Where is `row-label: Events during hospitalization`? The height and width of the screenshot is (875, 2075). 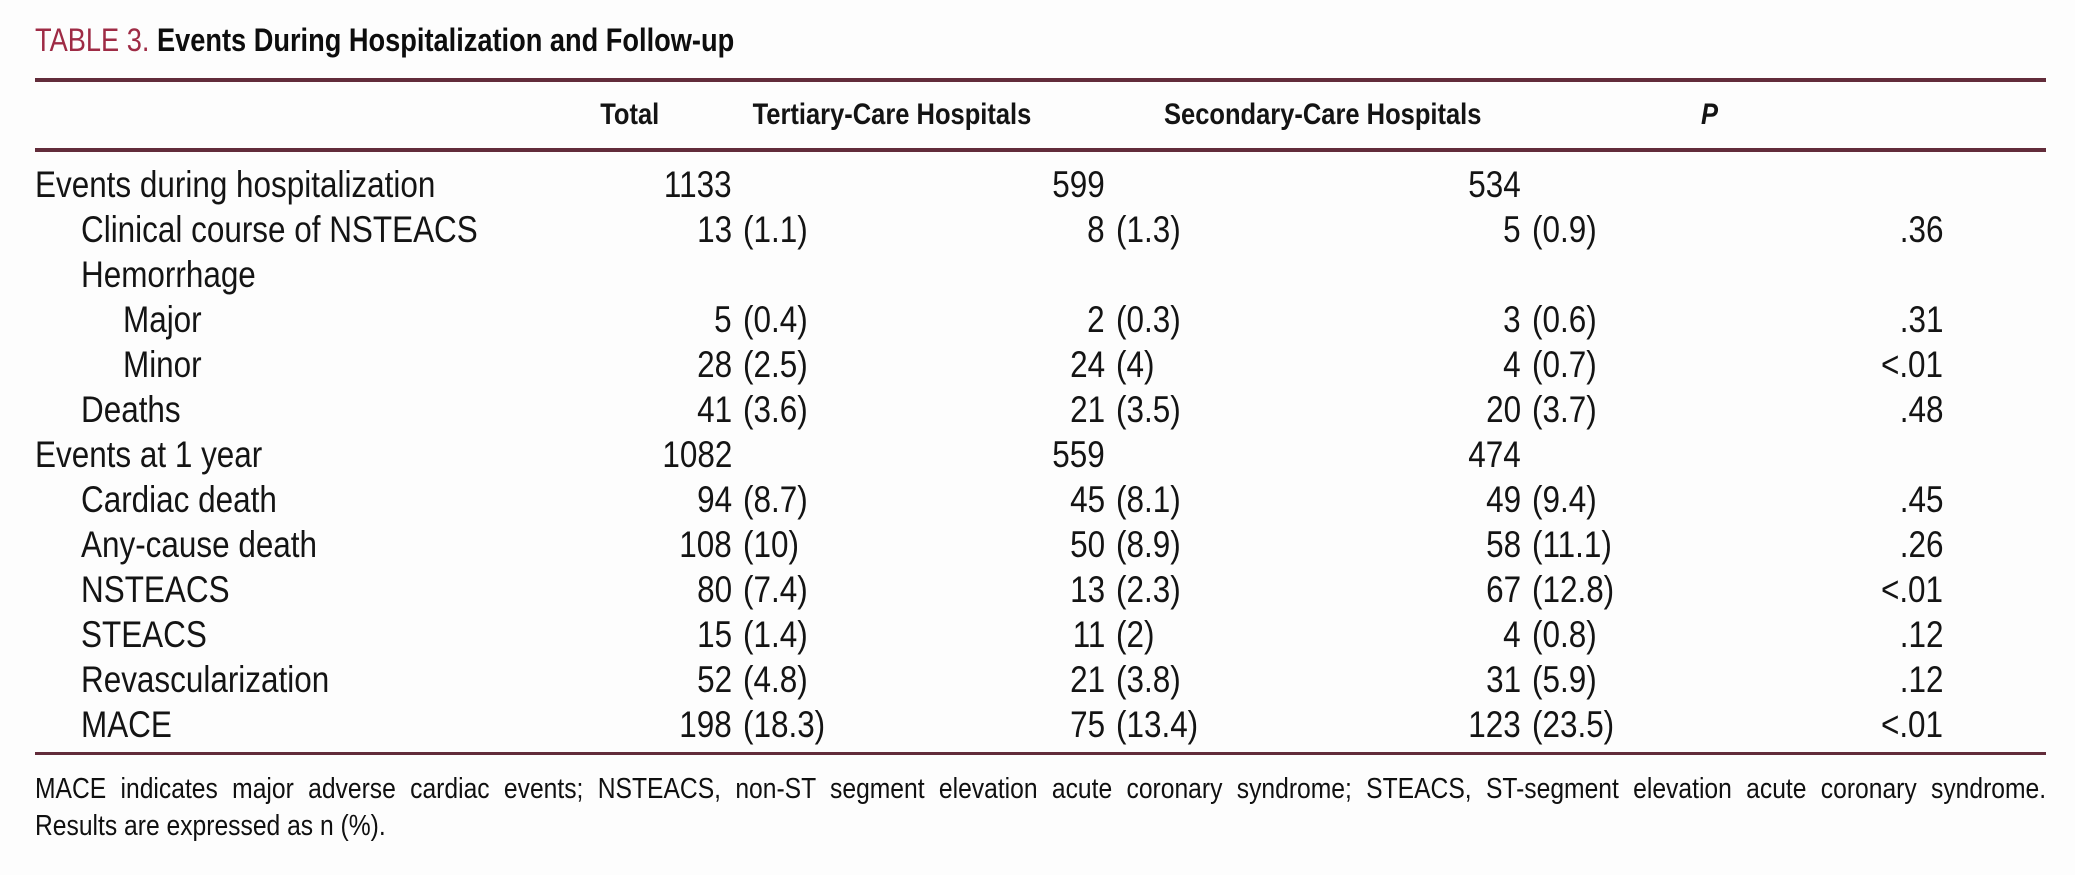
row-label: Events during hospitalization is located at coordinates (235, 184).